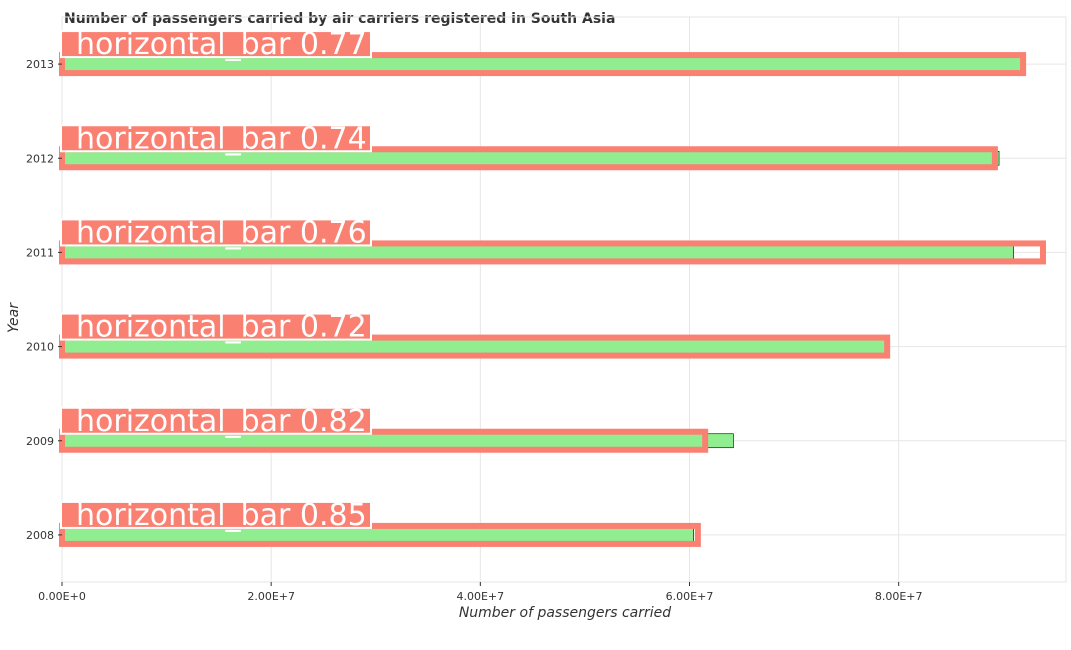 The height and width of the screenshot is (650, 1071). Describe the element at coordinates (40, 158) in the screenshot. I see `y-tick-label: 2012` at that location.